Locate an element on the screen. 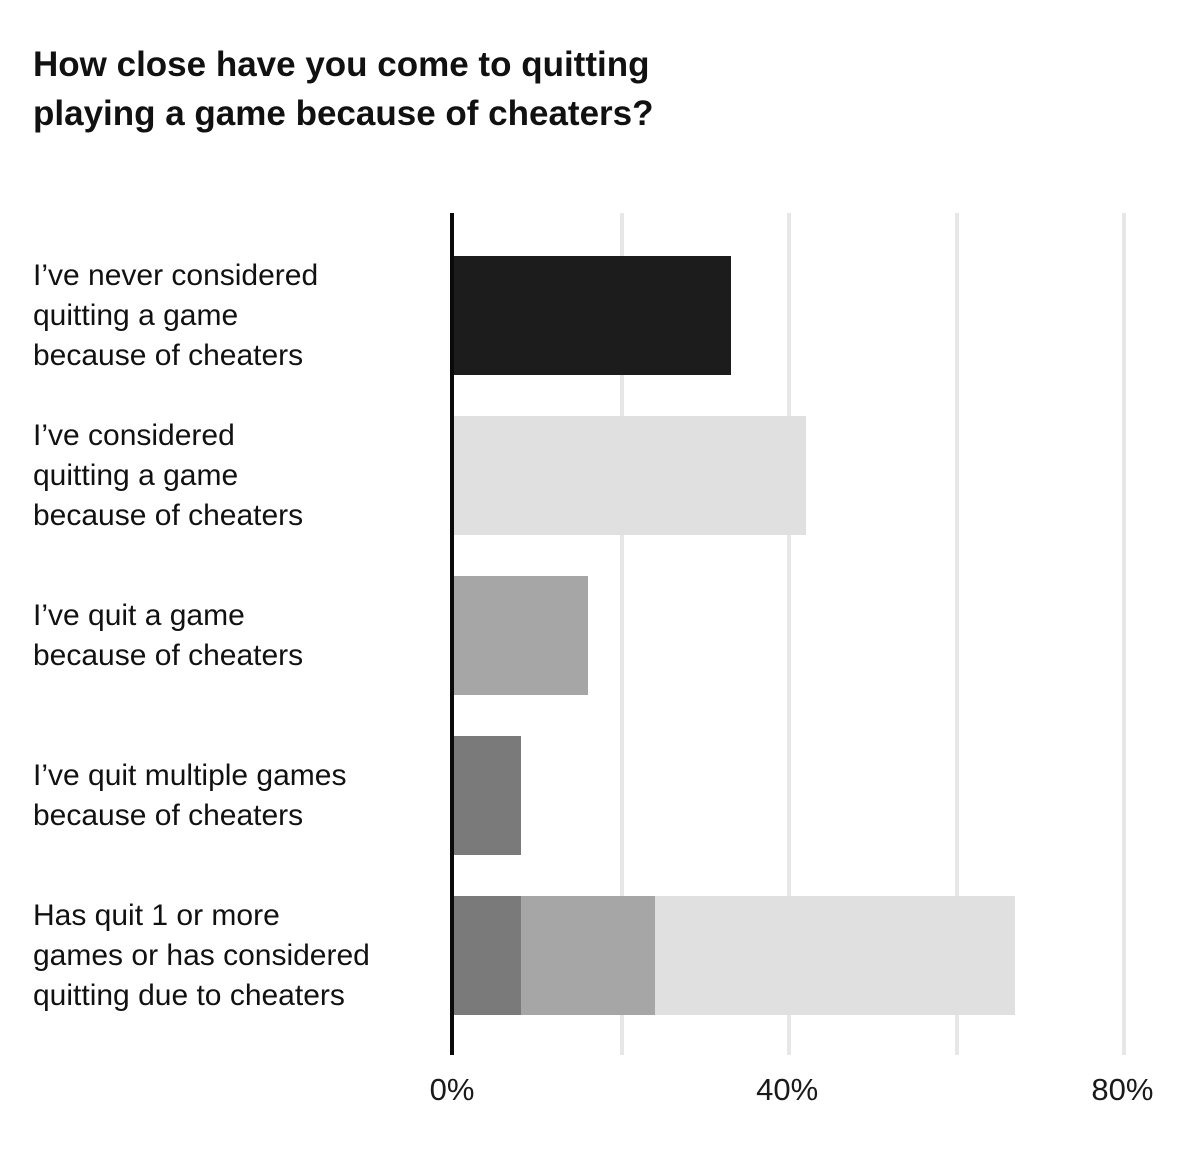 The image size is (1200, 1174). category-label-line: quitting due to cheaters is located at coordinates (189, 995).